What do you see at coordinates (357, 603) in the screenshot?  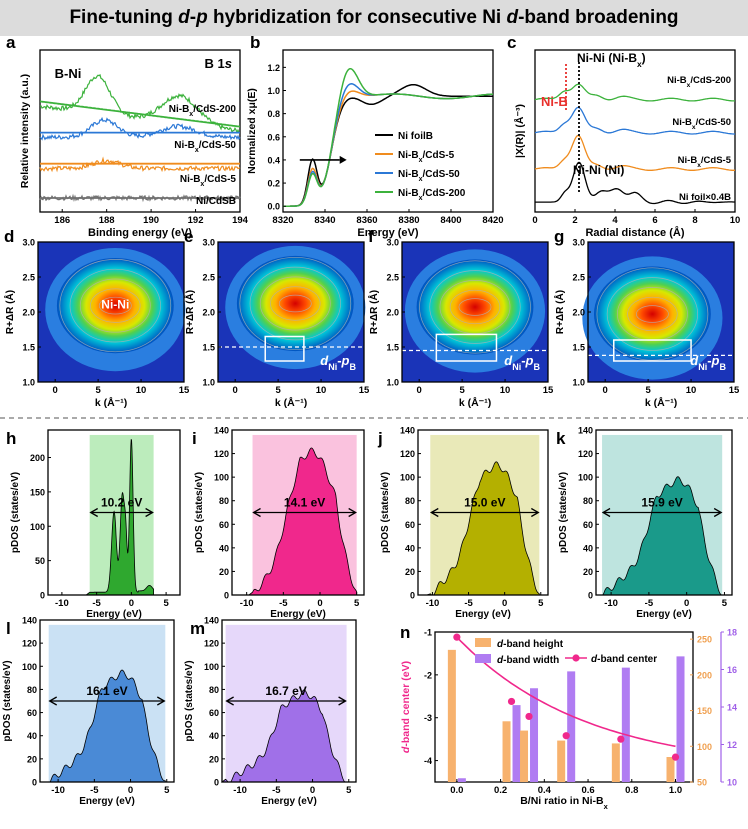 I see `x-tick-label: 5` at bounding box center [357, 603].